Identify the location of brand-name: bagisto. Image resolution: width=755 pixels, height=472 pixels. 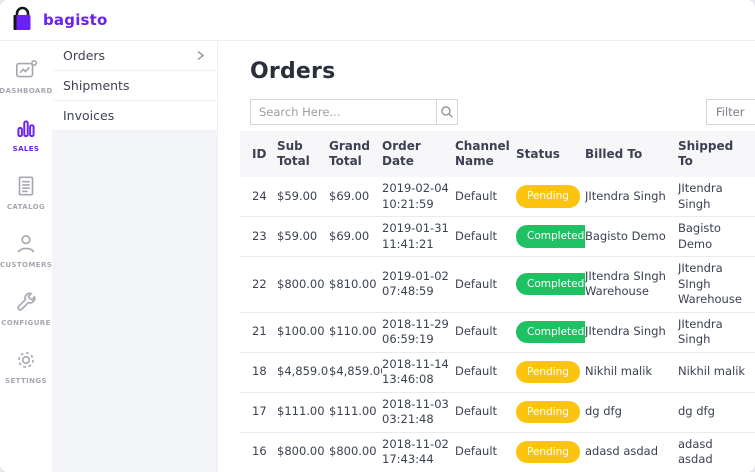
(75, 20).